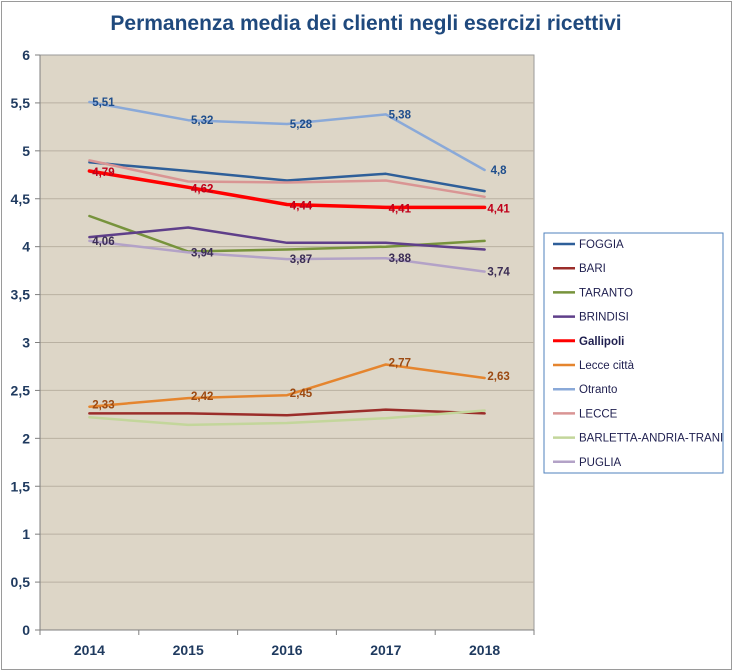 The height and width of the screenshot is (671, 733). What do you see at coordinates (202, 121) in the screenshot?
I see `data-label-otranto: 5,32` at bounding box center [202, 121].